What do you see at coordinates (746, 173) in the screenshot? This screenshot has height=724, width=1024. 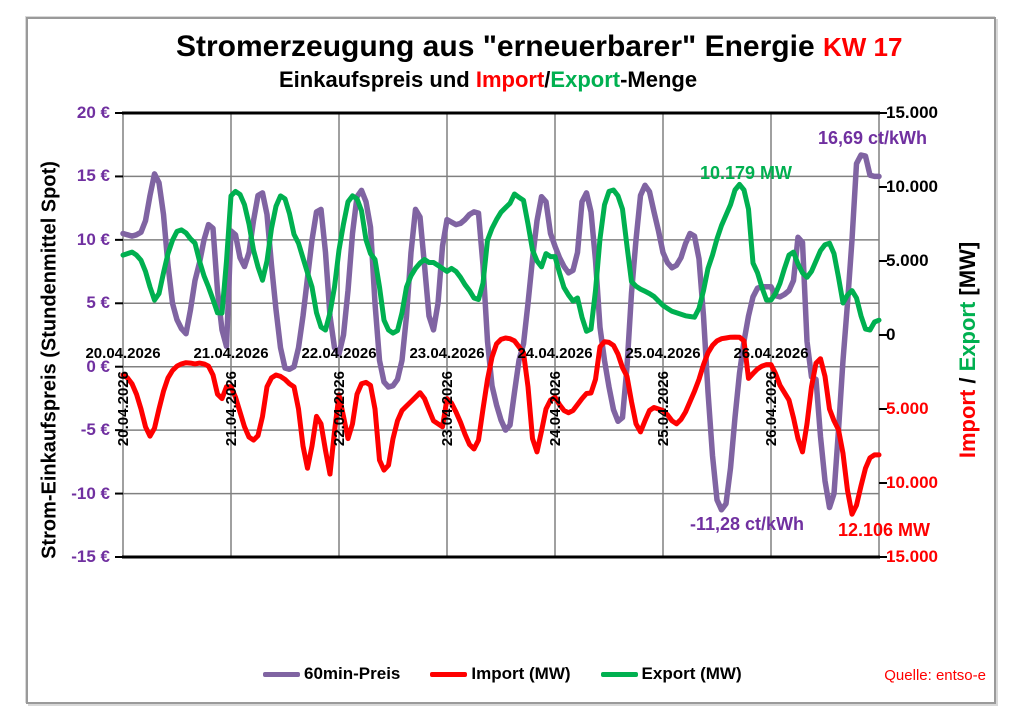 I see `export-max-annotation: 10.179 MW` at bounding box center [746, 173].